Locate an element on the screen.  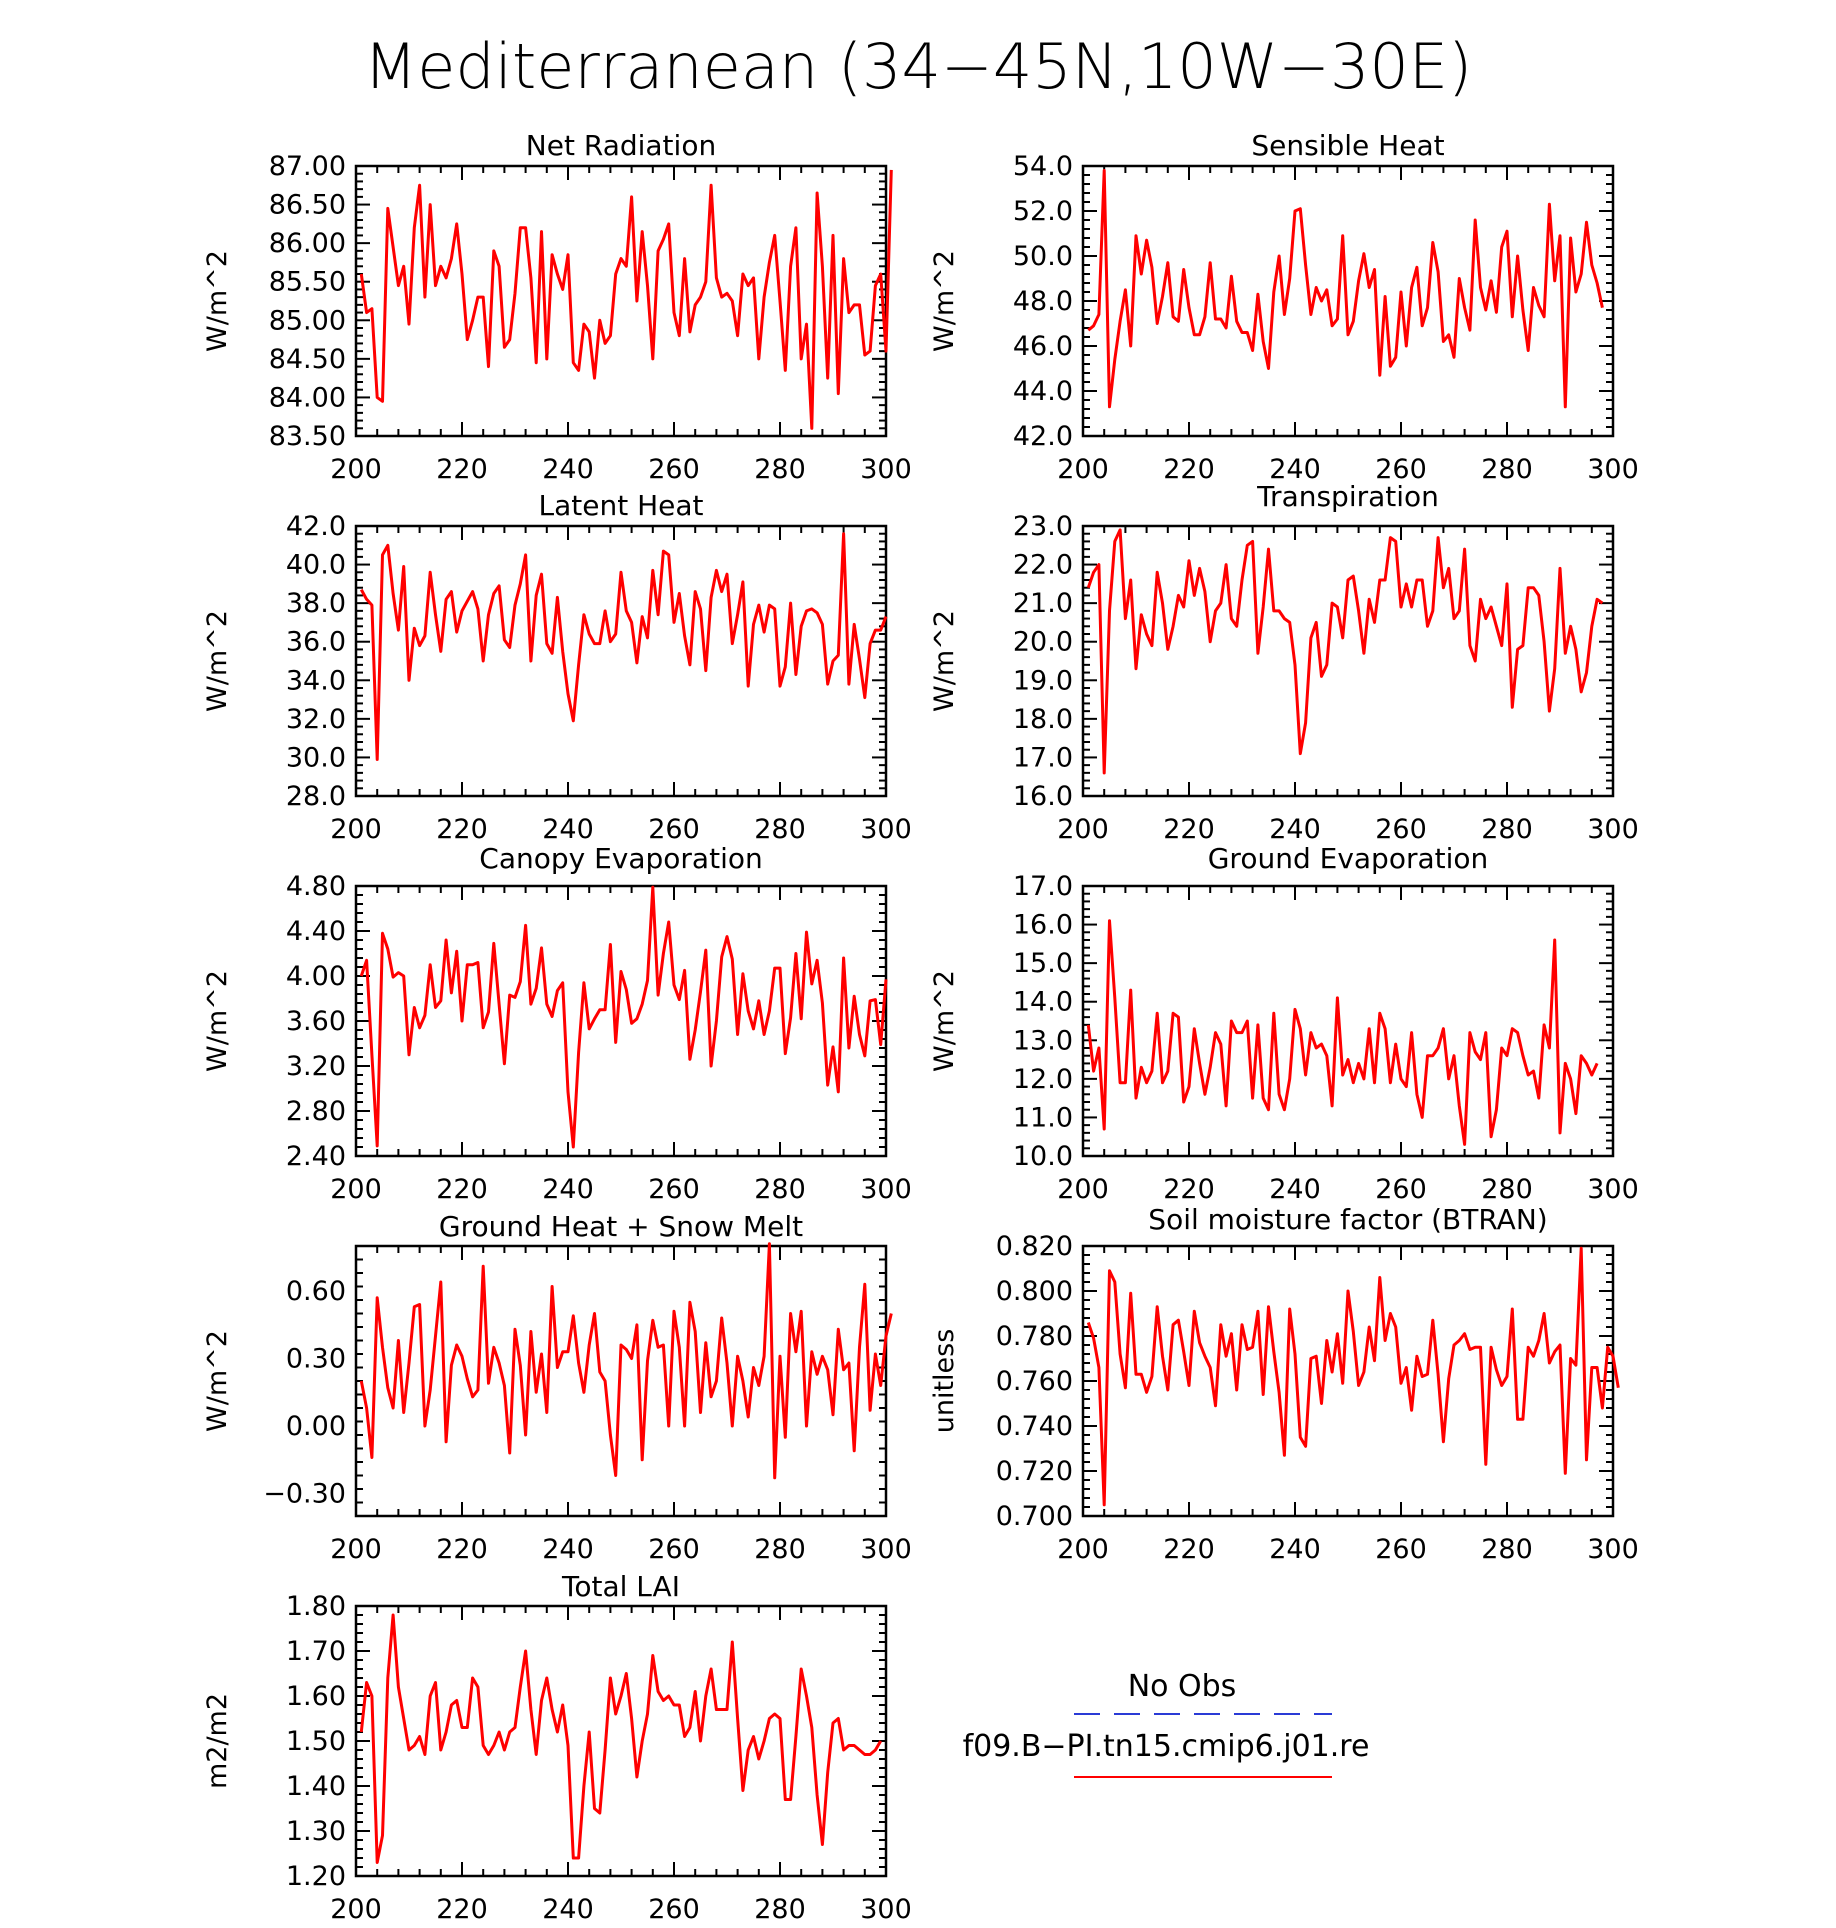
y-tick-label: 0.700 is located at coordinates (1034, 1516).